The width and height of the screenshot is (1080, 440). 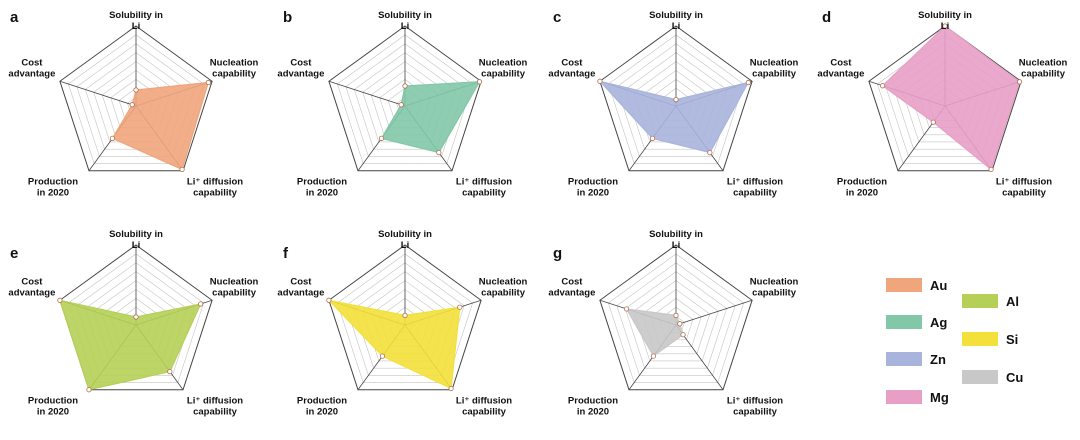 I want to click on legend-item-ag: Ag, so click(x=916, y=322).